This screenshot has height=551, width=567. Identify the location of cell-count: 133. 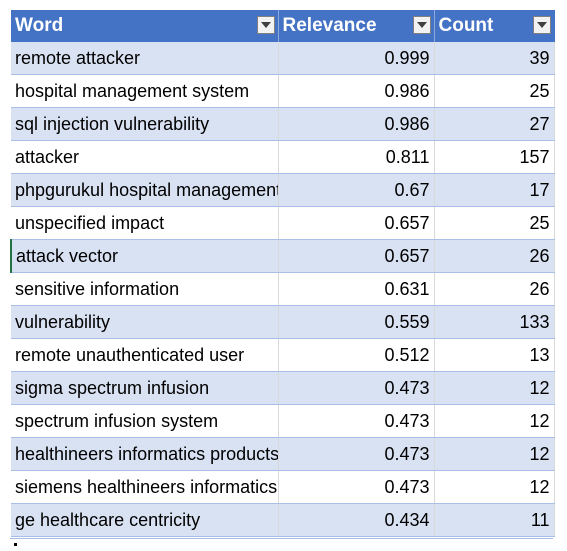
(494, 322).